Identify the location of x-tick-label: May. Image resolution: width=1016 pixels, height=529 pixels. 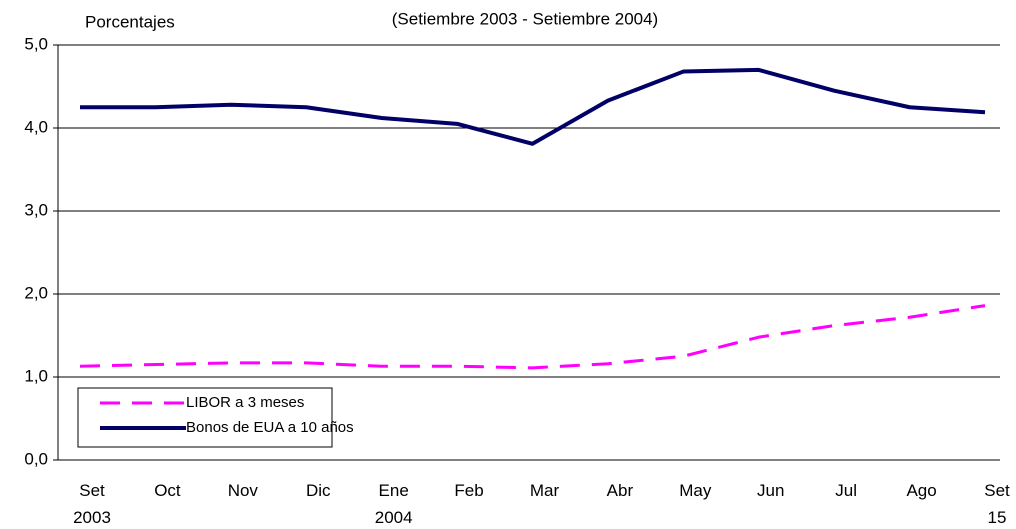
(695, 490).